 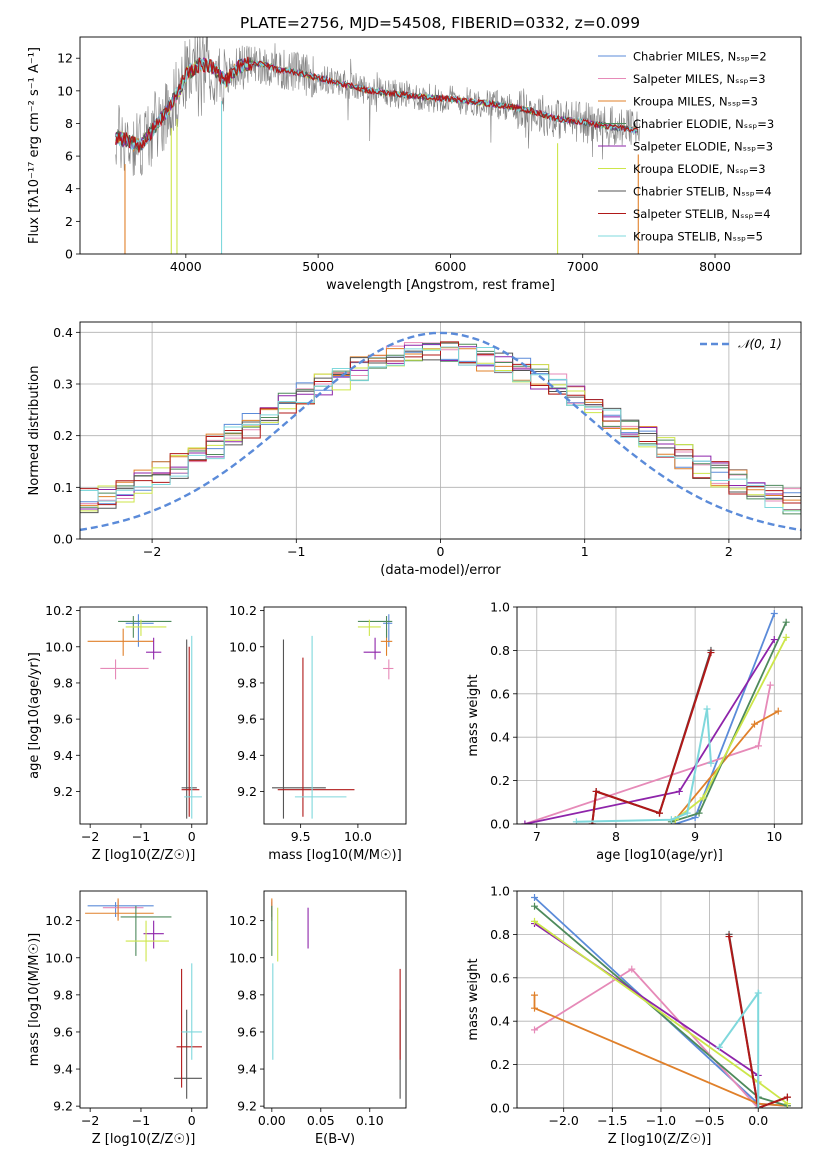 I want to click on y-tick-label: 0.1, so click(x=63, y=487).